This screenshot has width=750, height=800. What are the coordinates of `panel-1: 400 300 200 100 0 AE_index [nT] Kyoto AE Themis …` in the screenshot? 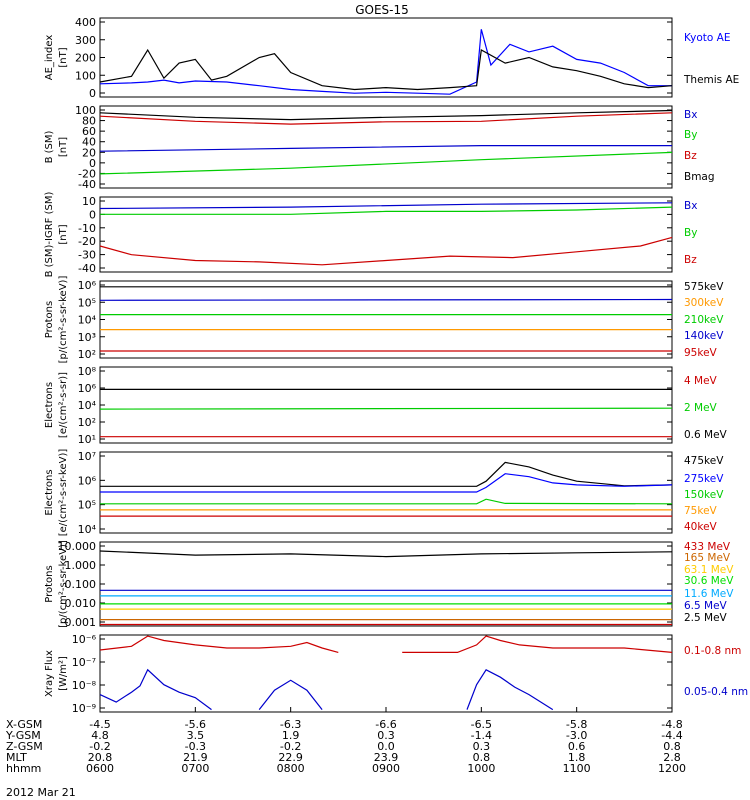 It's located at (391, 58).